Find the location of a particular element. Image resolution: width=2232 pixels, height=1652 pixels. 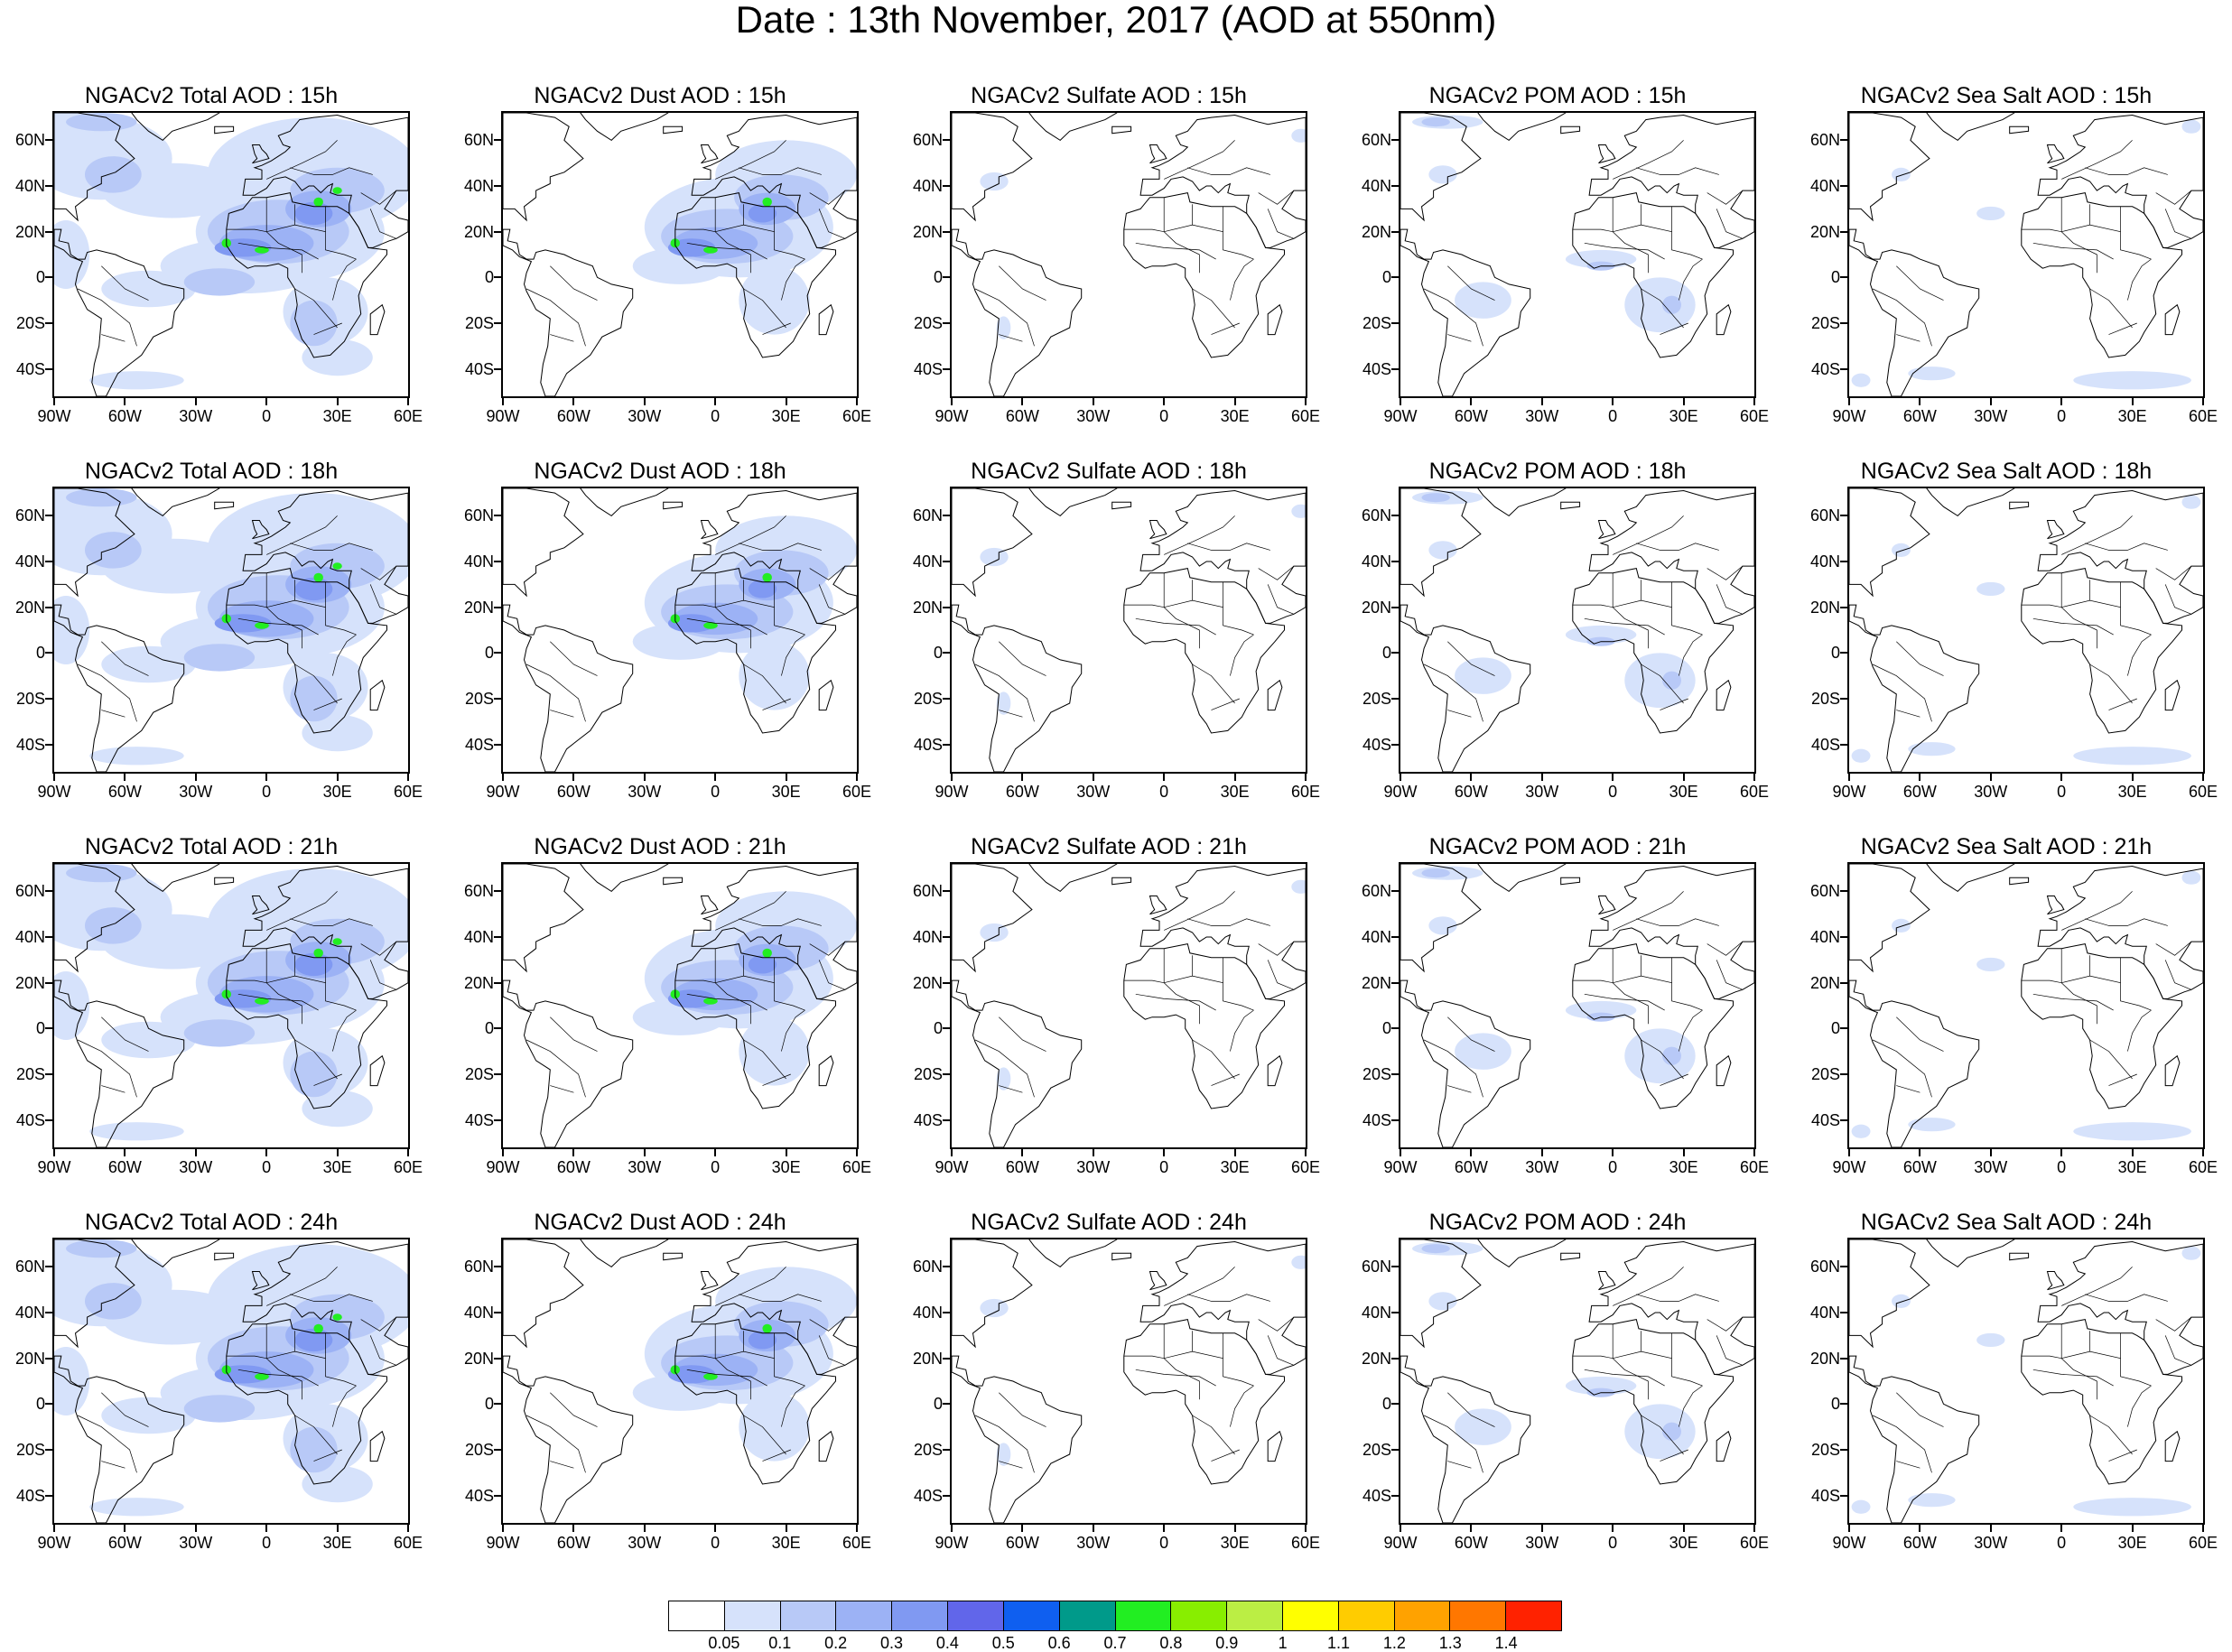

aod-map is located at coordinates (2026, 630).